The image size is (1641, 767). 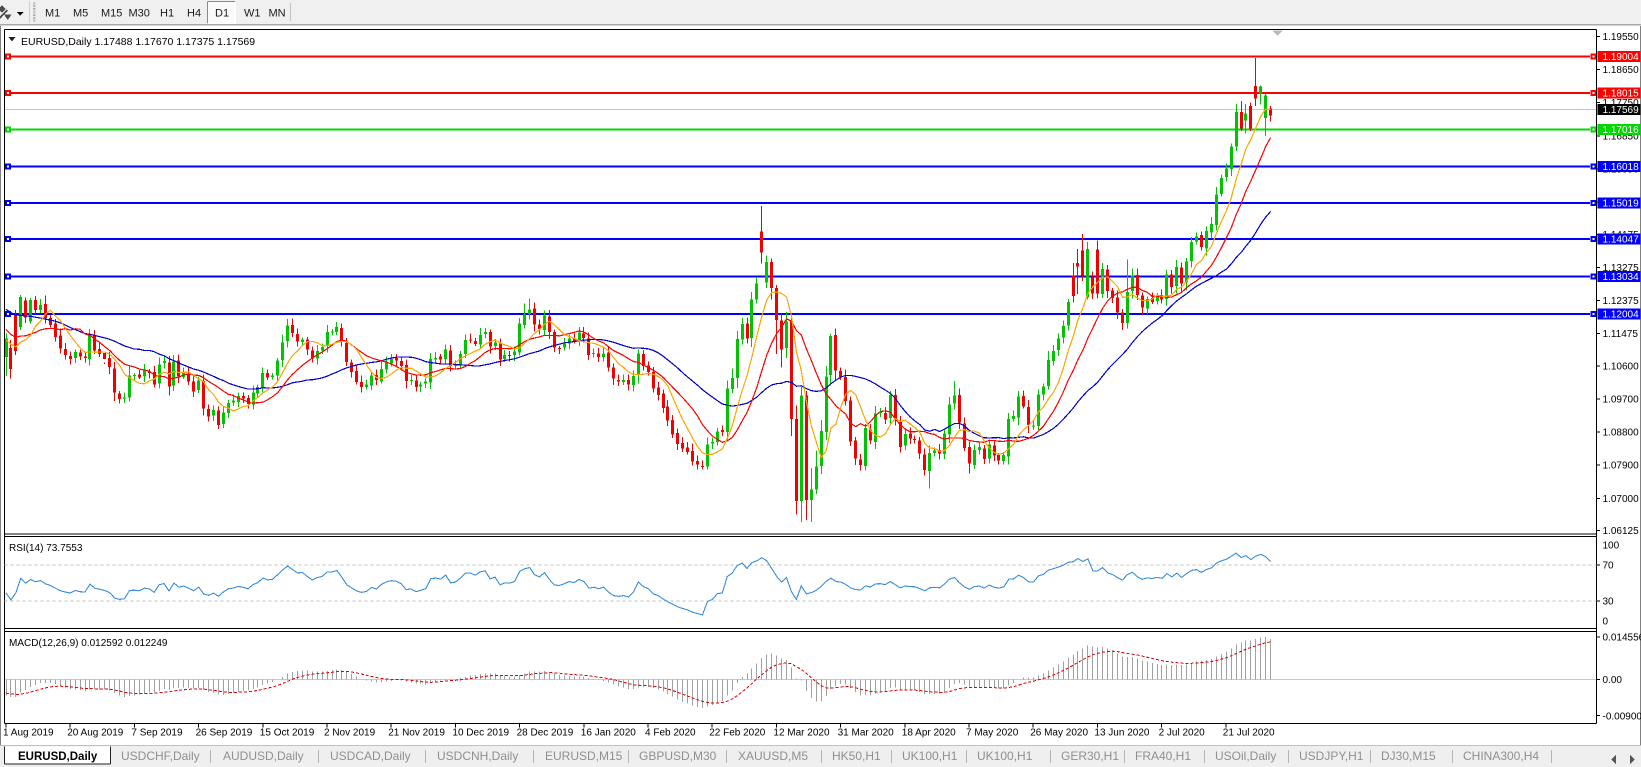 I want to click on svg-text: 0.014556, so click(x=1622, y=638).